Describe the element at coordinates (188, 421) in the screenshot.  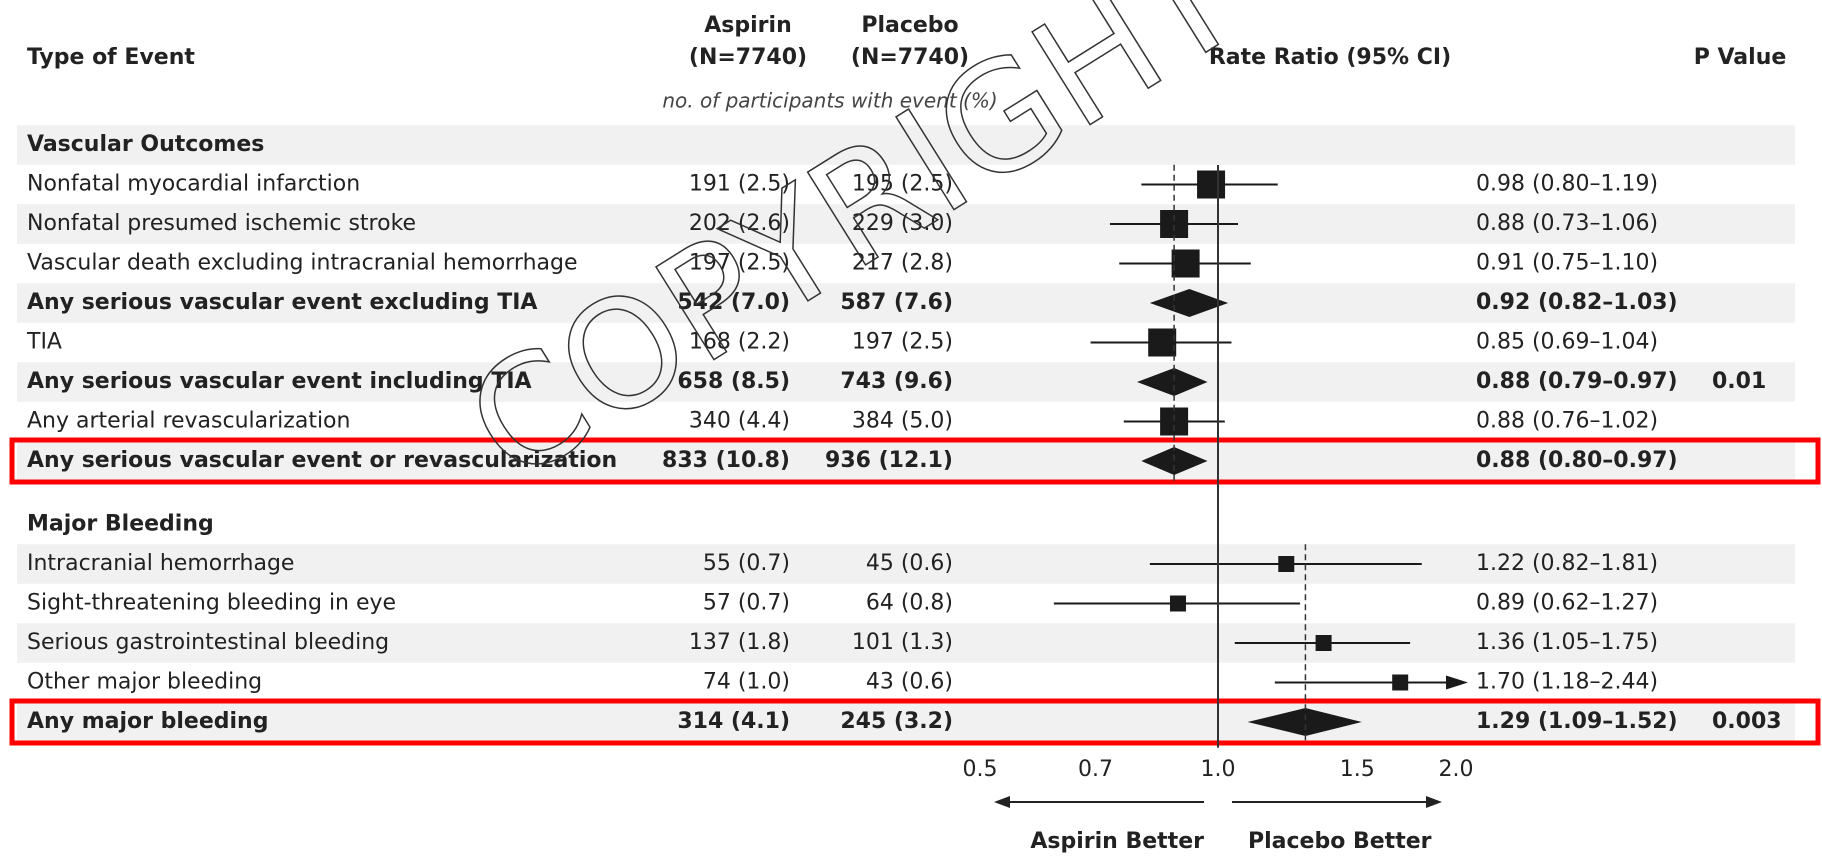
I see `event-label: Any arterial revascularization` at that location.